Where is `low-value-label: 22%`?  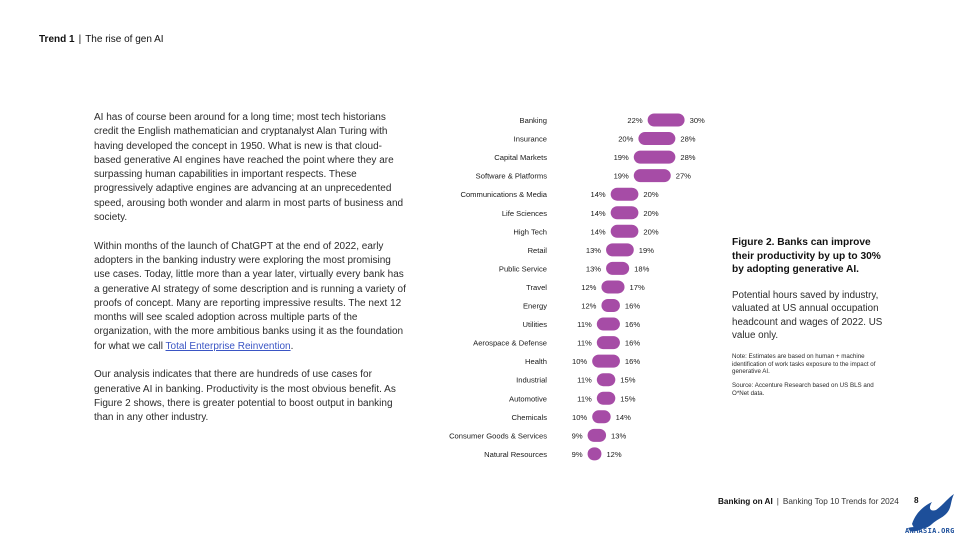
low-value-label: 22% is located at coordinates (634, 120).